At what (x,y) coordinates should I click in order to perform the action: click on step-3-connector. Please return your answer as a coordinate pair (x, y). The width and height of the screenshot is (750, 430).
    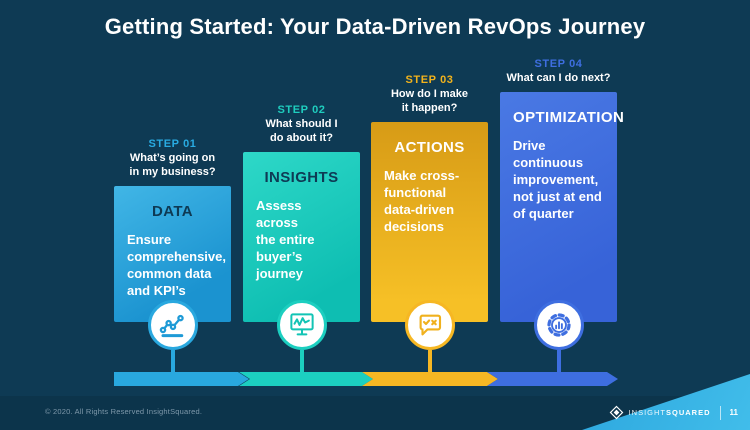
    Looking at the image, I should click on (429, 365).